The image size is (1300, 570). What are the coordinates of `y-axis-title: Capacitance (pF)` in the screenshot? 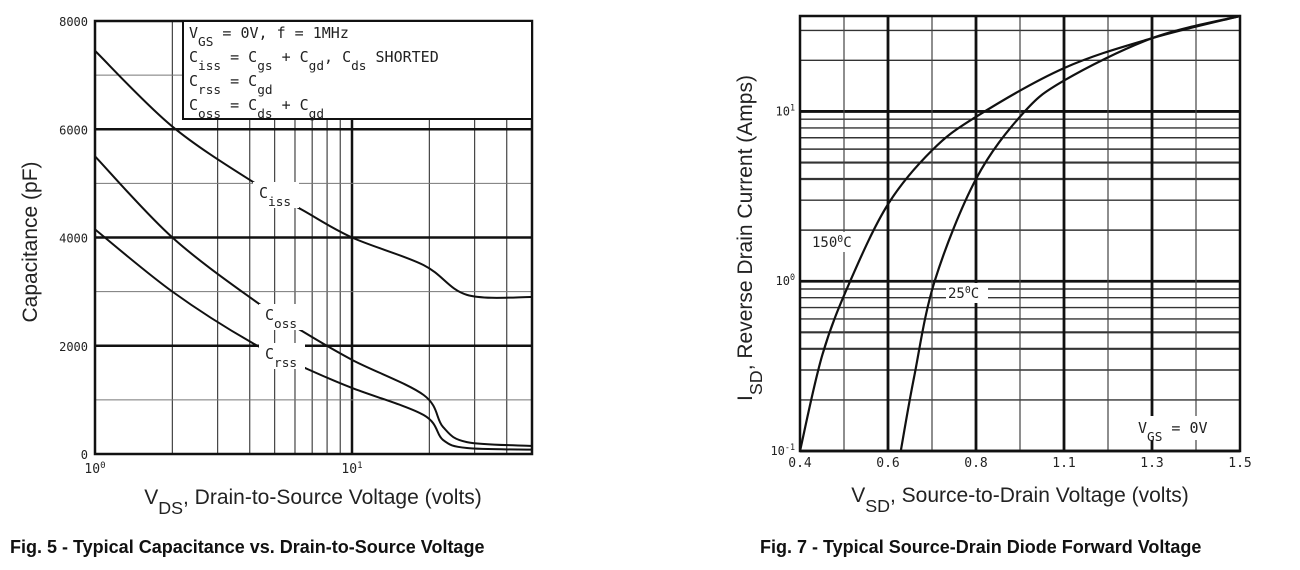 It's located at (30, 241).